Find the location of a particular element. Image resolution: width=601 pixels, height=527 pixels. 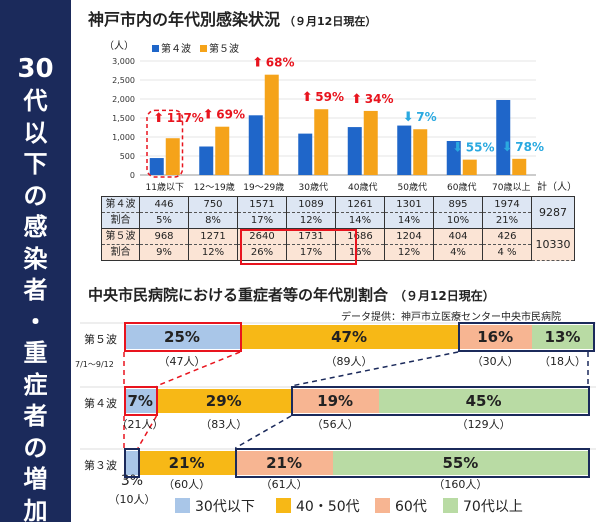

segment-count: （160人） is located at coordinates (460, 484).